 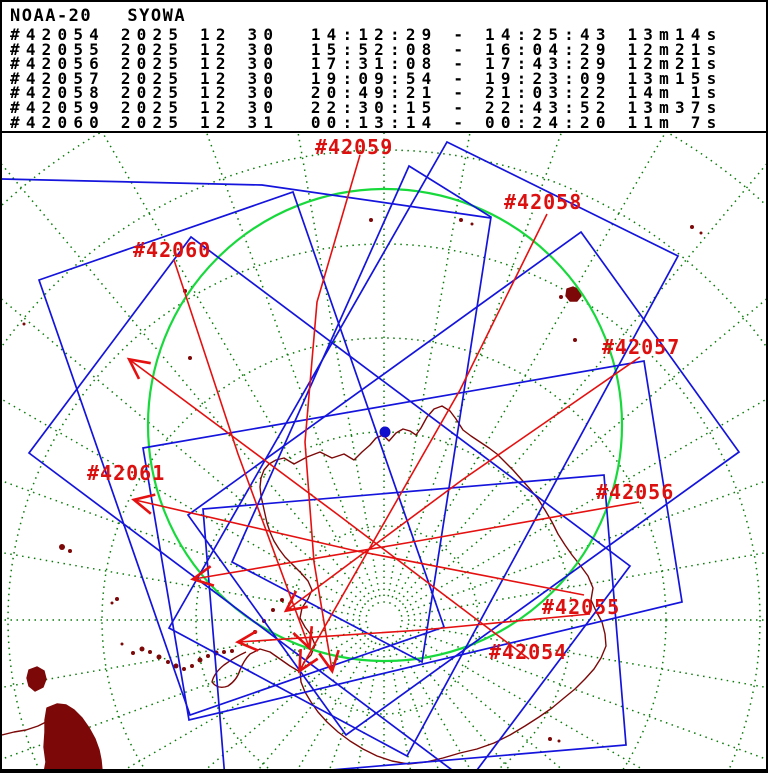 I want to click on coastline-tierra-del-fuego, so click(x=73, y=736).